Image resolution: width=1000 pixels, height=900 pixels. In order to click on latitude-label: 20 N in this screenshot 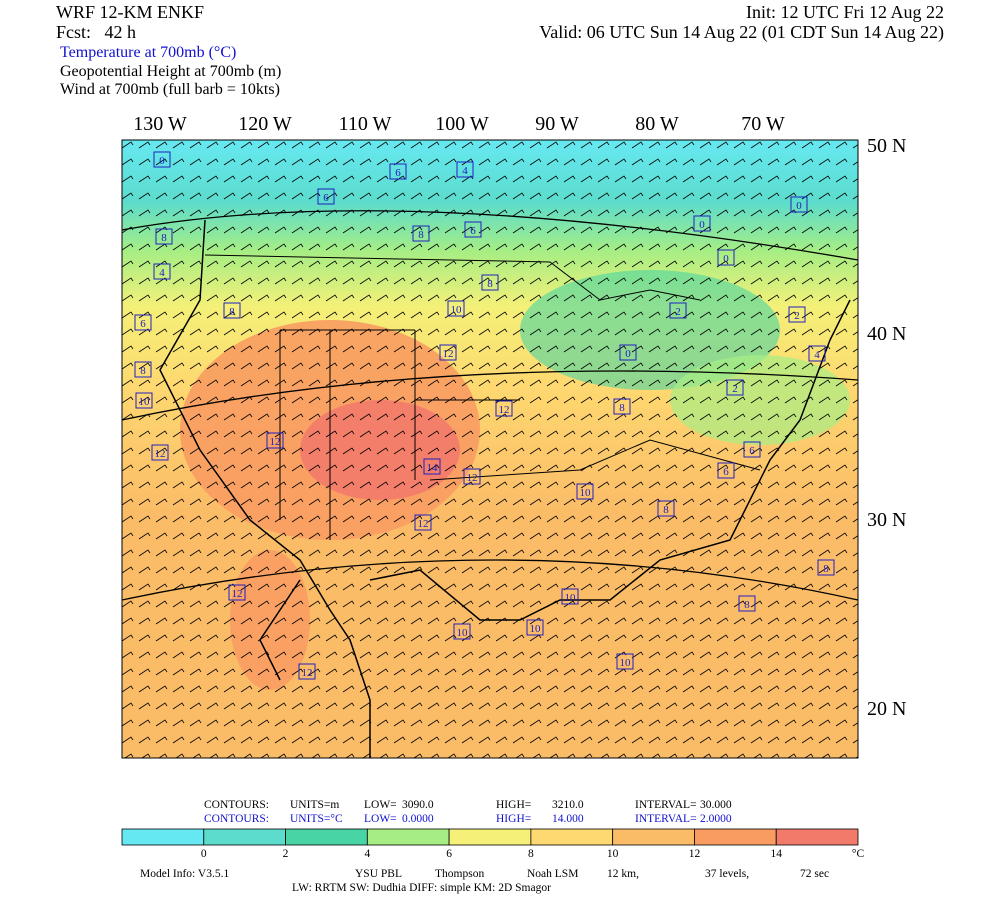, I will do `click(886, 709)`.